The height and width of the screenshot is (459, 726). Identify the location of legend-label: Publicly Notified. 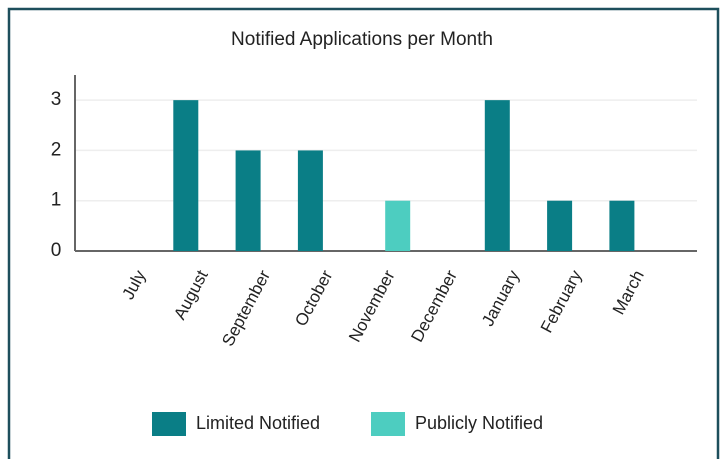
(479, 423).